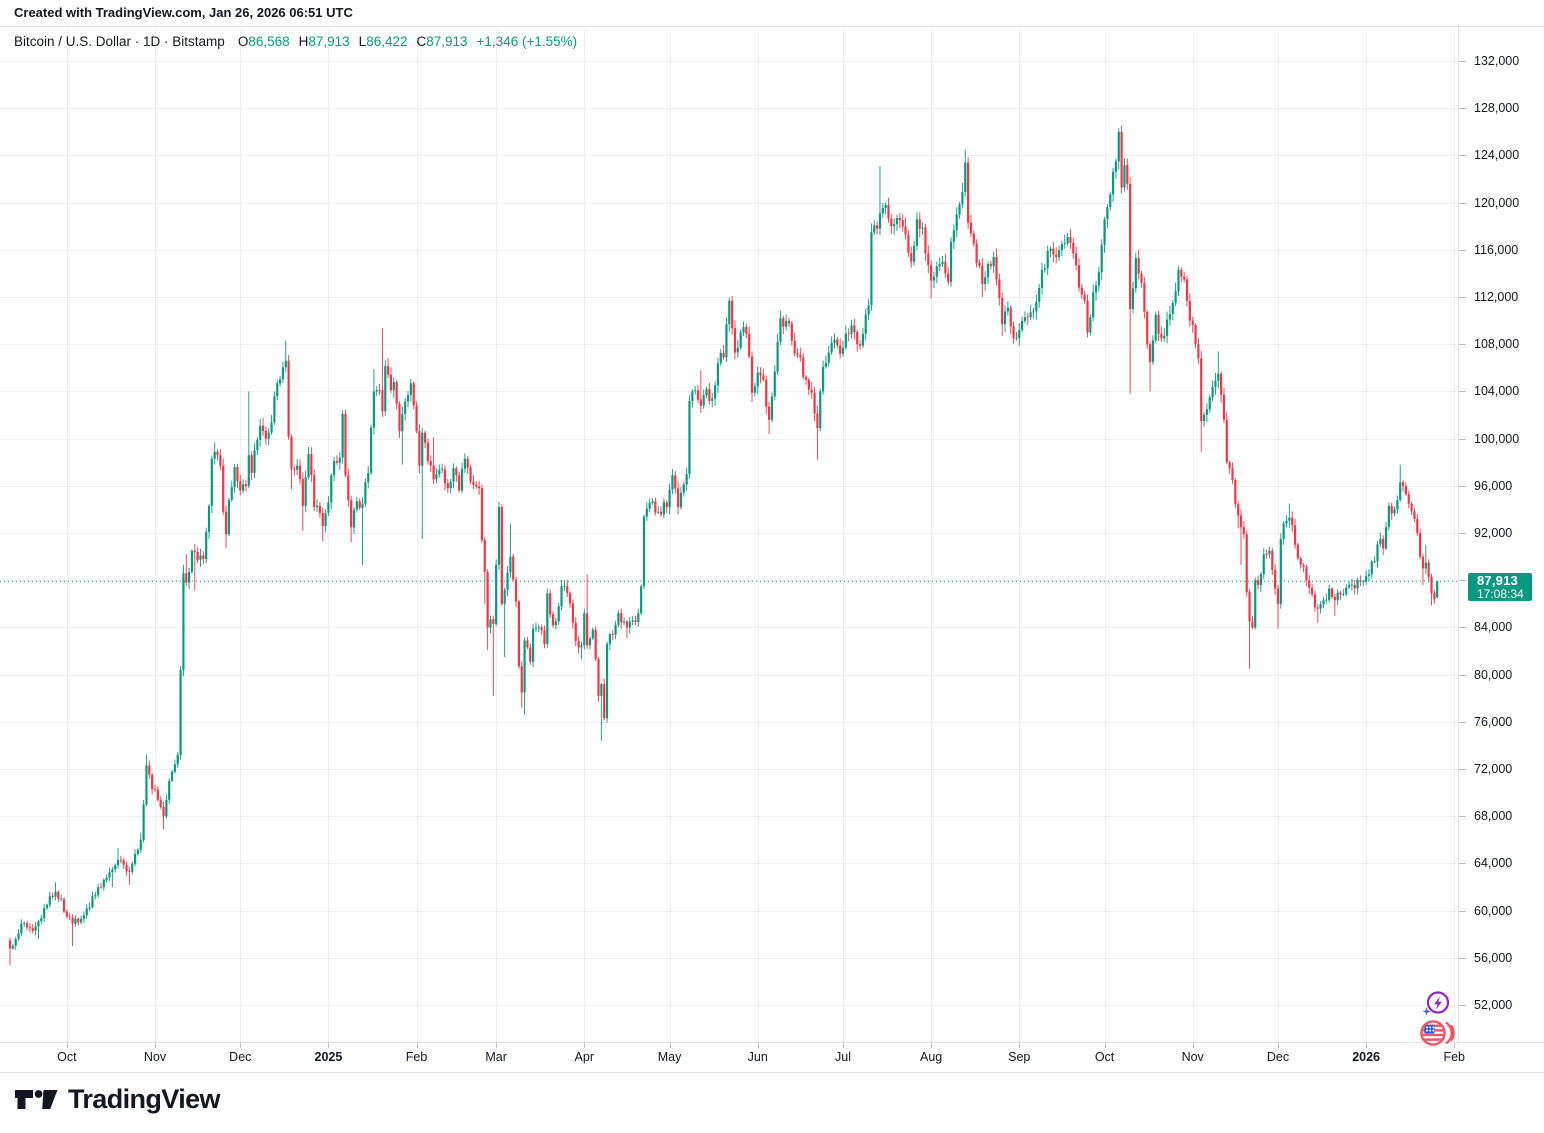 The image size is (1544, 1133). I want to click on price-tick-label: 72,000, so click(1493, 769).